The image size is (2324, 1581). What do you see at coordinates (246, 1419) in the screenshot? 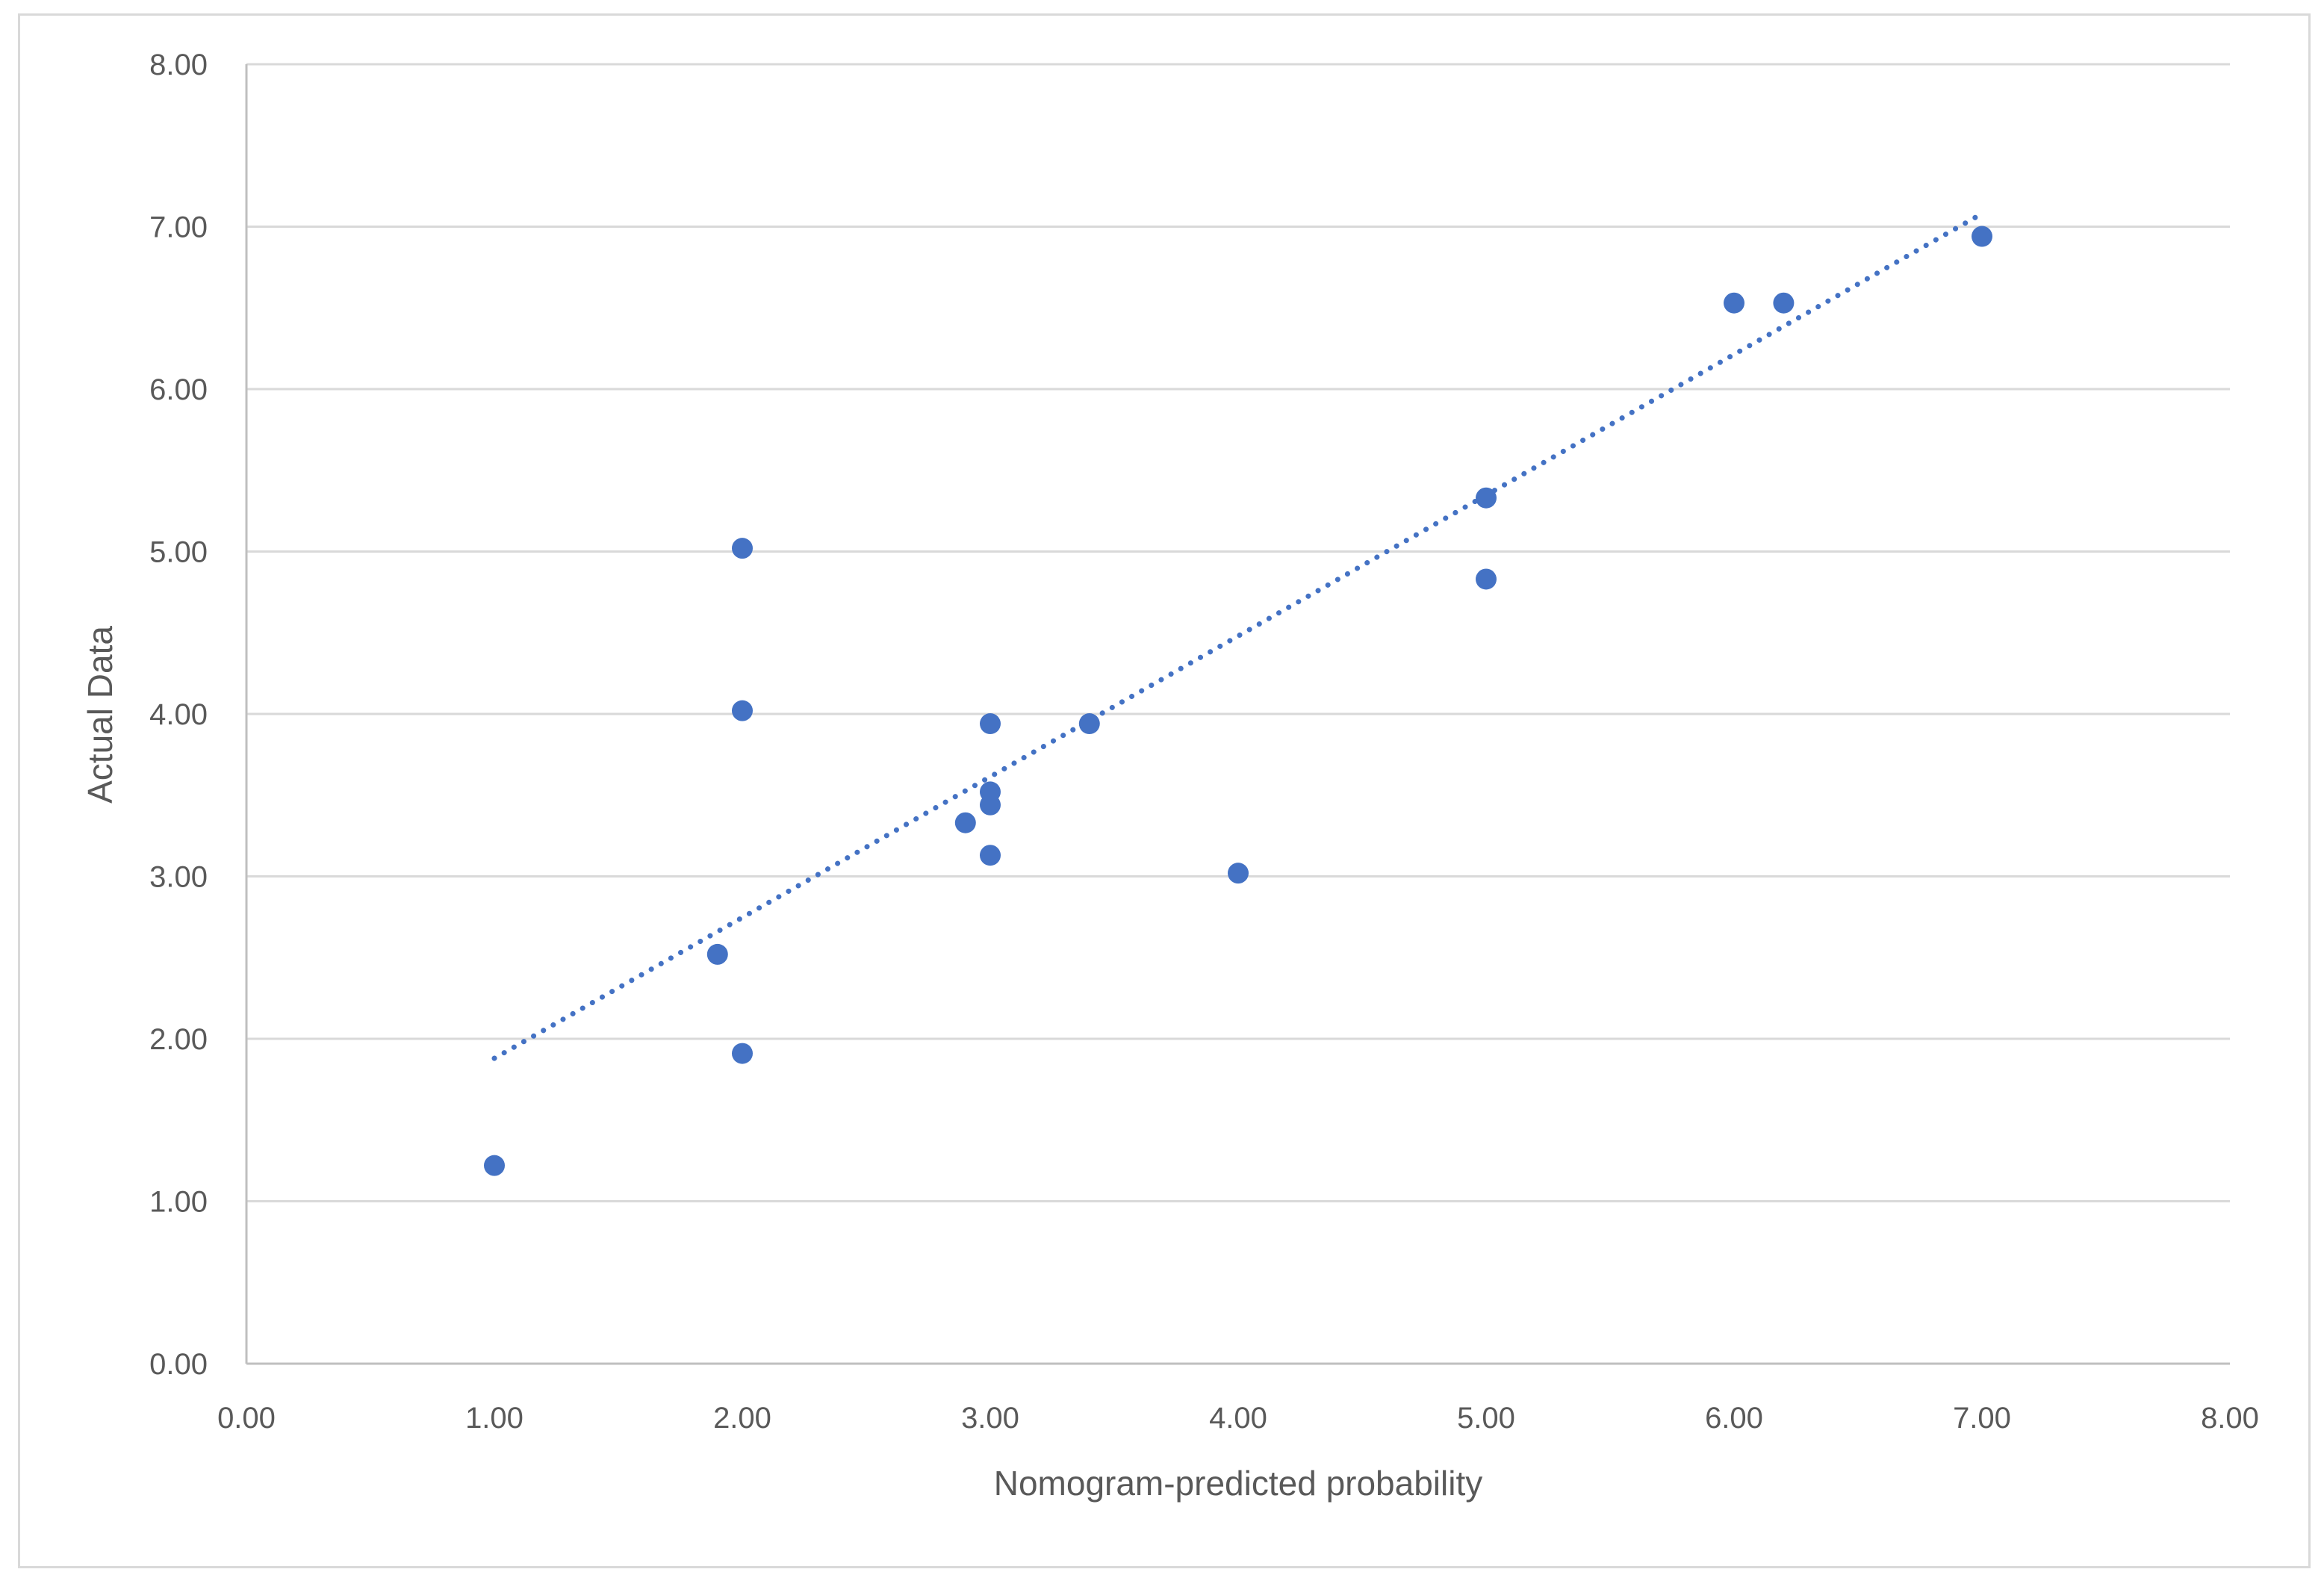
I see `x-tick-label: 0.00` at bounding box center [246, 1419].